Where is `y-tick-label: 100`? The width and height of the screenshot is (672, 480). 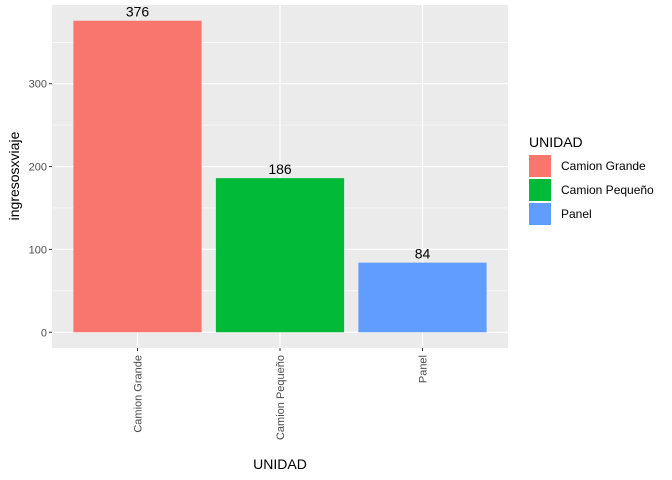 y-tick-label: 100 is located at coordinates (38, 250).